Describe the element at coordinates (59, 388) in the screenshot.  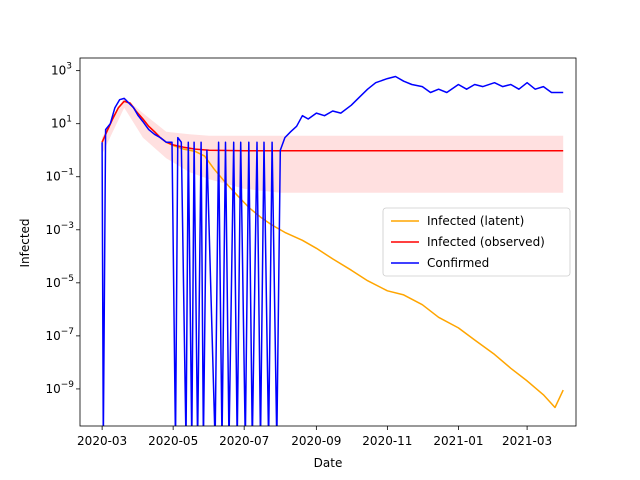
I see `y-tick-label: 10⁻⁹` at that location.